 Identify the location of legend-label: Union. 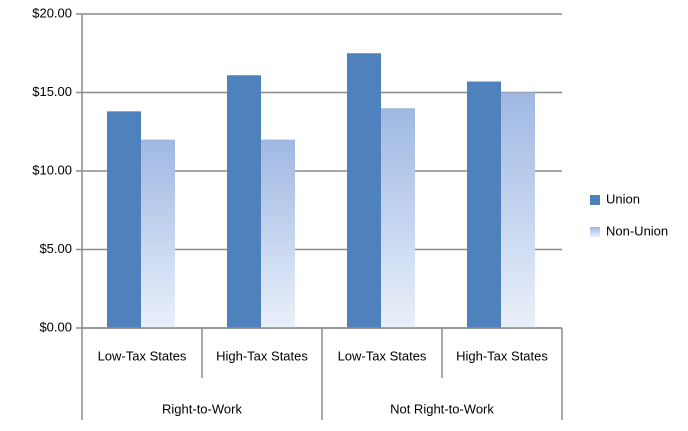
(623, 198).